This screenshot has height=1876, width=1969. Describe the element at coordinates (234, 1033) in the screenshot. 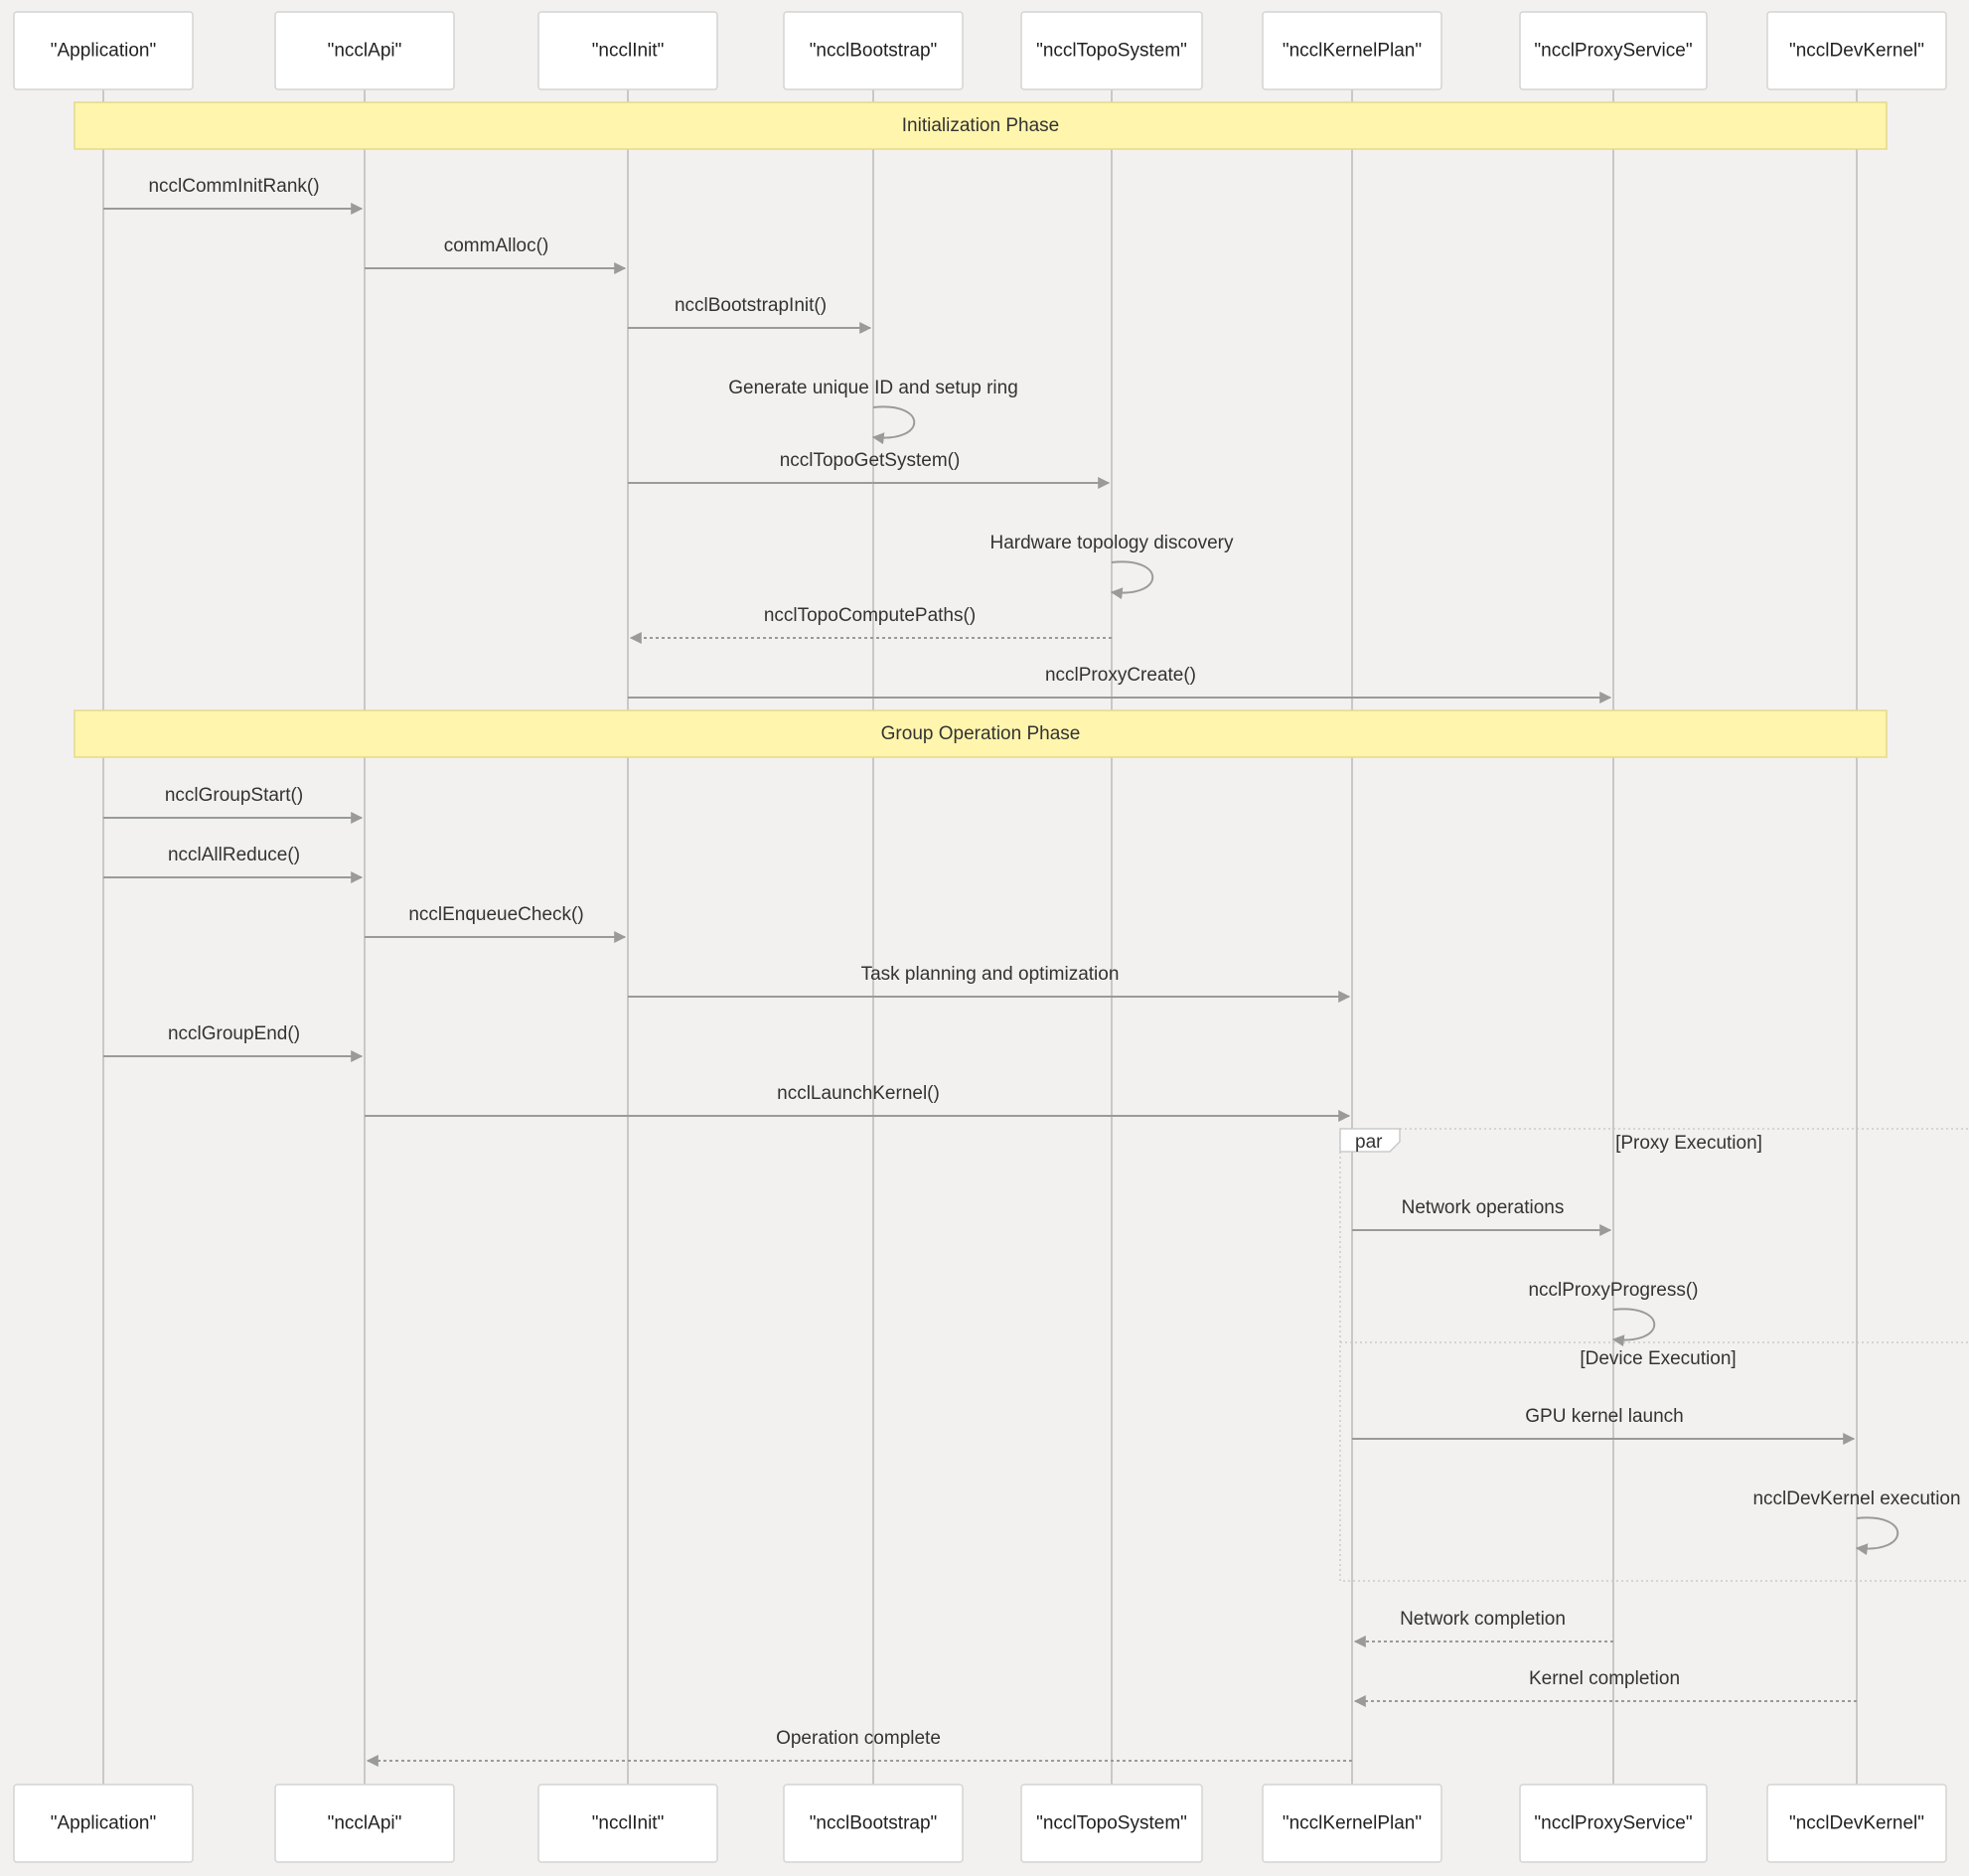

I see `message-label: ncclGroupEnd()` at that location.